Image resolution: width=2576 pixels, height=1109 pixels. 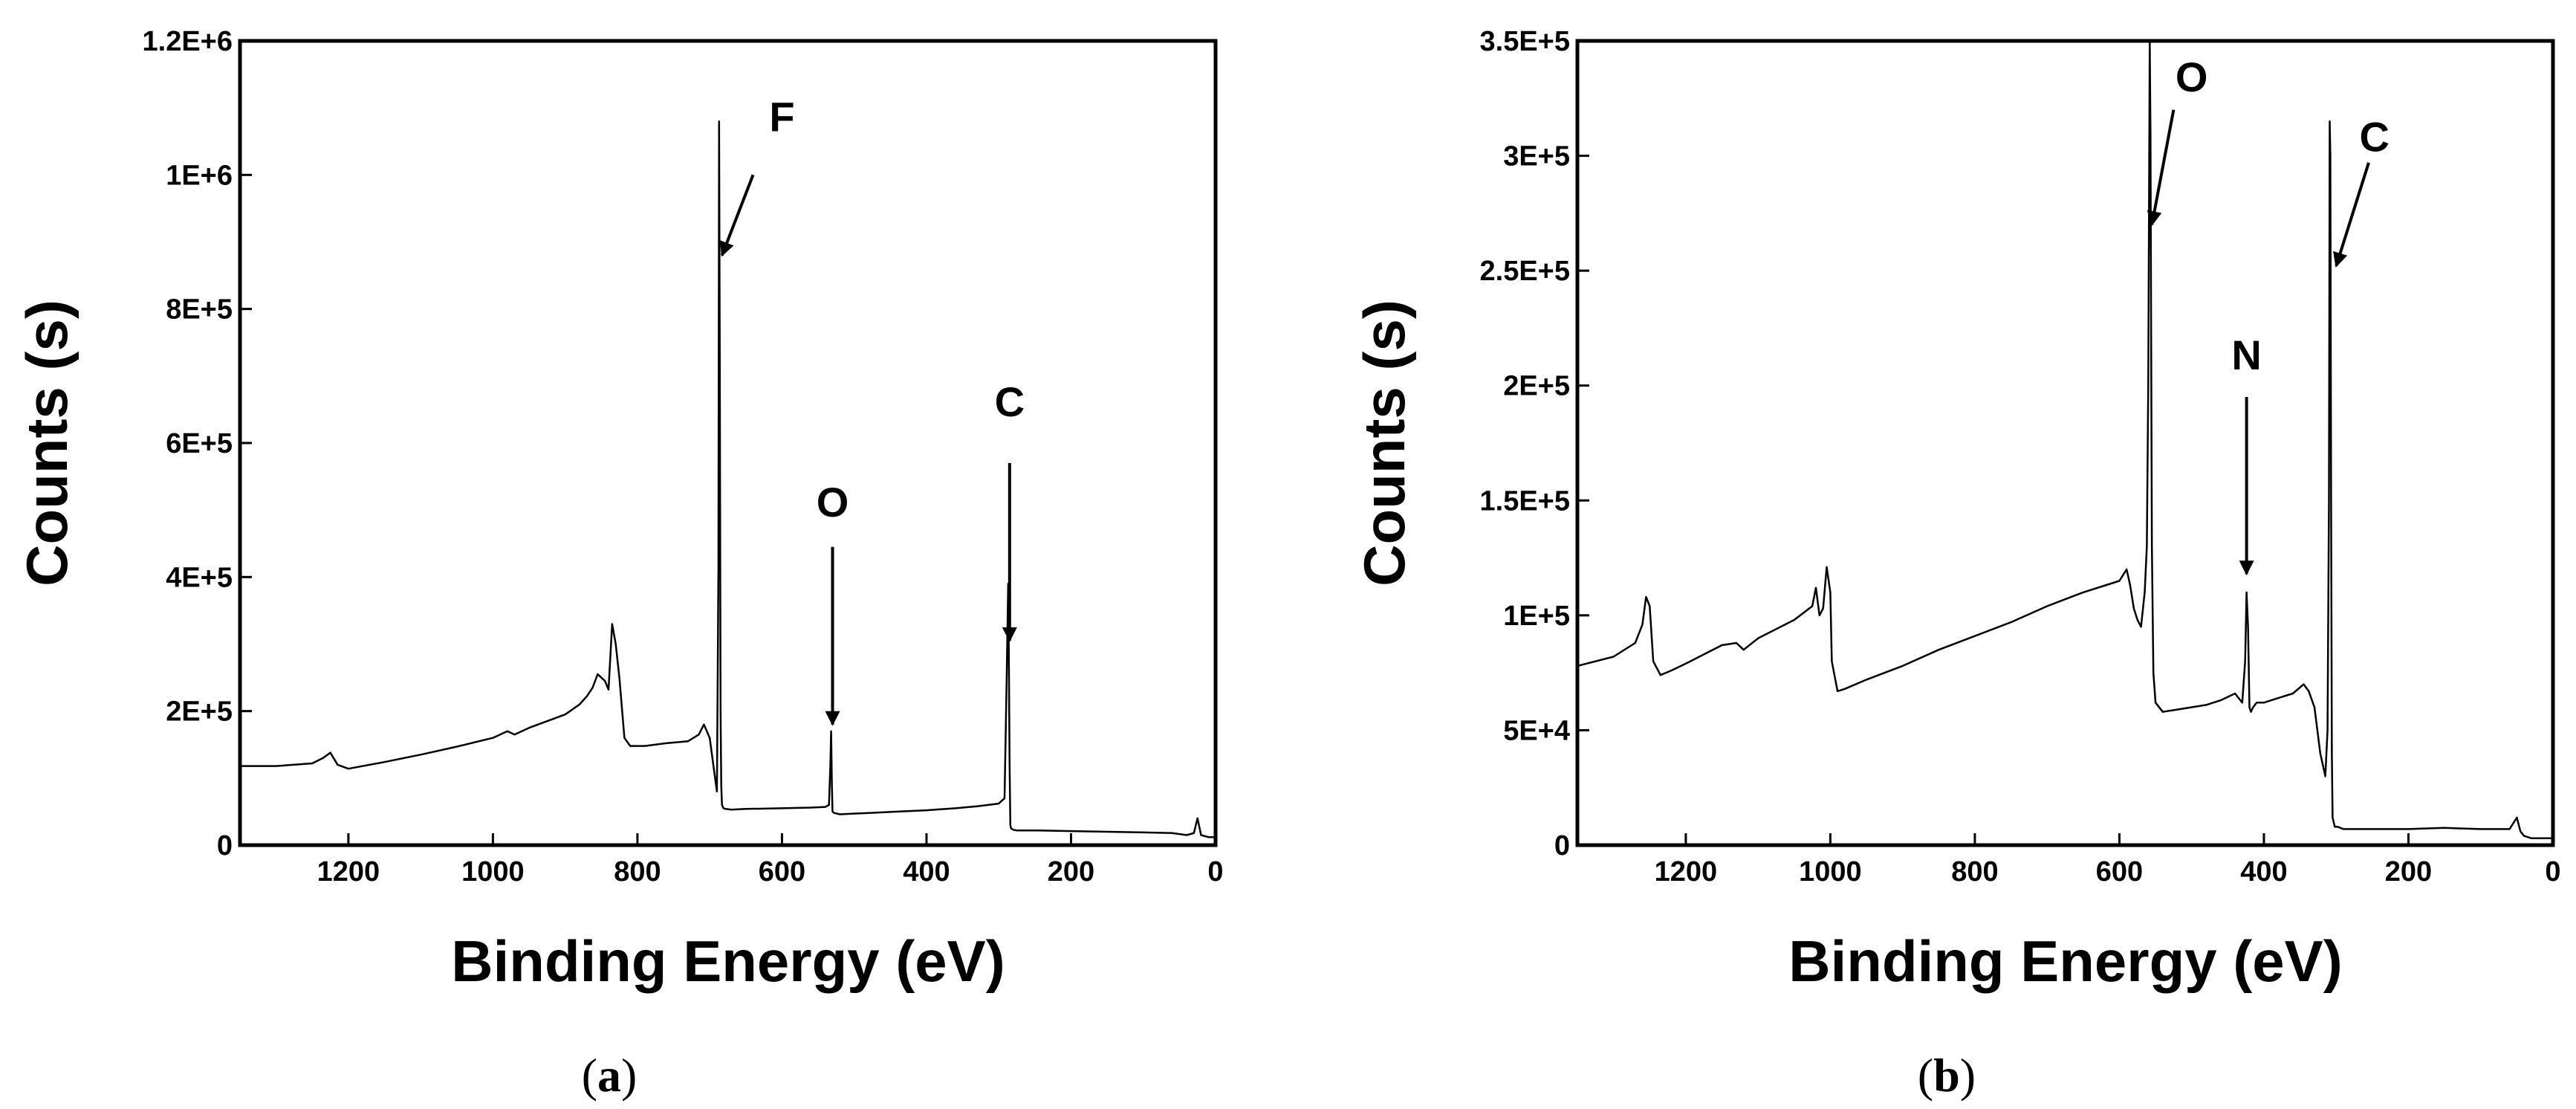 What do you see at coordinates (1534, 443) in the screenshot?
I see `y-ticks: 0 5E+4 1E+5 1.5E+5 2E+5 2.5E+5 3E+5 3.5E+5` at bounding box center [1534, 443].